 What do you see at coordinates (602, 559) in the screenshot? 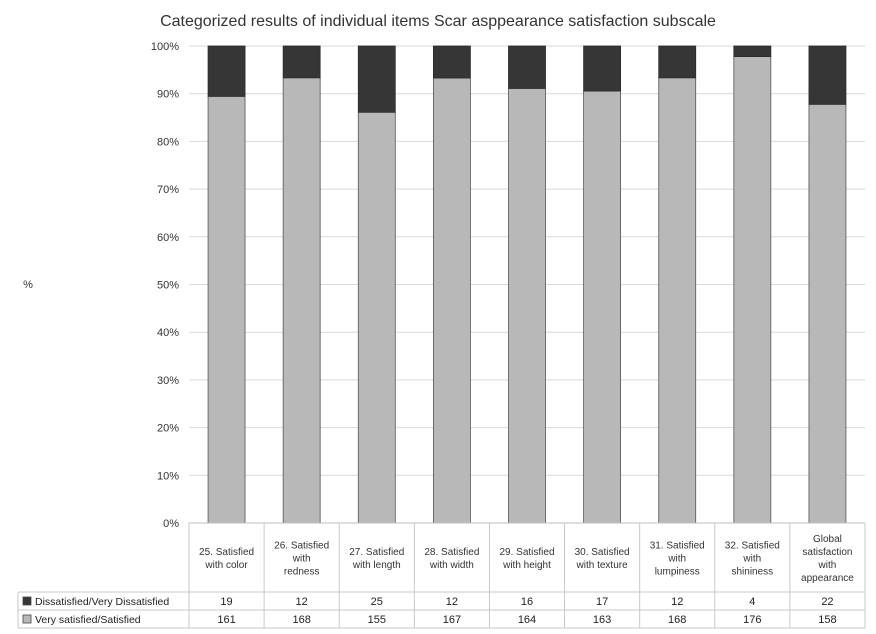
I see `x-category-label: 30. Satisfied with texture` at bounding box center [602, 559].